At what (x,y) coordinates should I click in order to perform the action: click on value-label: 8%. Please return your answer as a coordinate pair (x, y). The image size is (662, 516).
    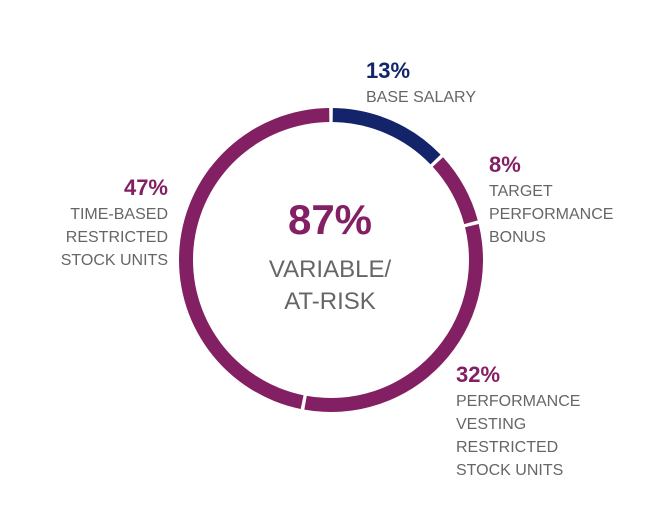
    Looking at the image, I should click on (505, 164).